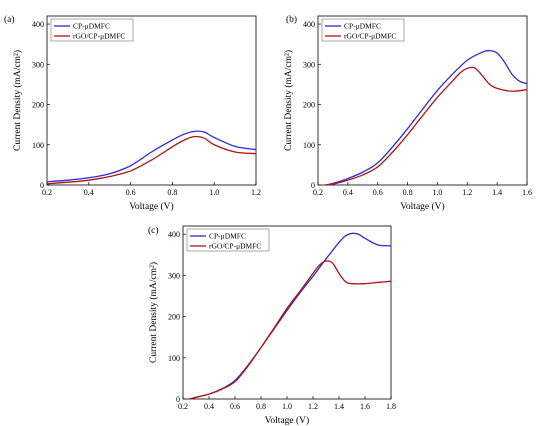 The image size is (550, 426). Describe the element at coordinates (391, 406) in the screenshot. I see `x-tick-label: 1.8` at that location.